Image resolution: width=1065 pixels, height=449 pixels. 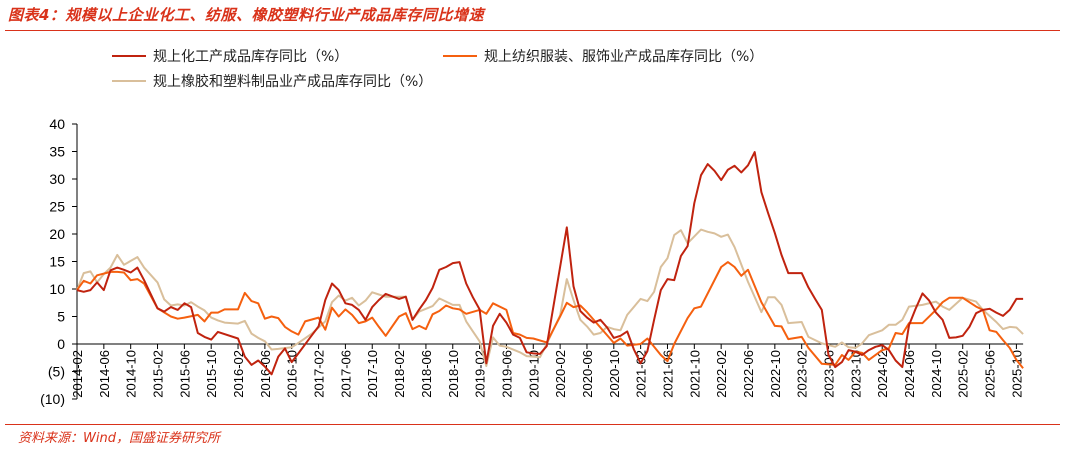 What do you see at coordinates (211, 374) in the screenshot?
I see `x-tick-label: 2015-10` at bounding box center [211, 374].